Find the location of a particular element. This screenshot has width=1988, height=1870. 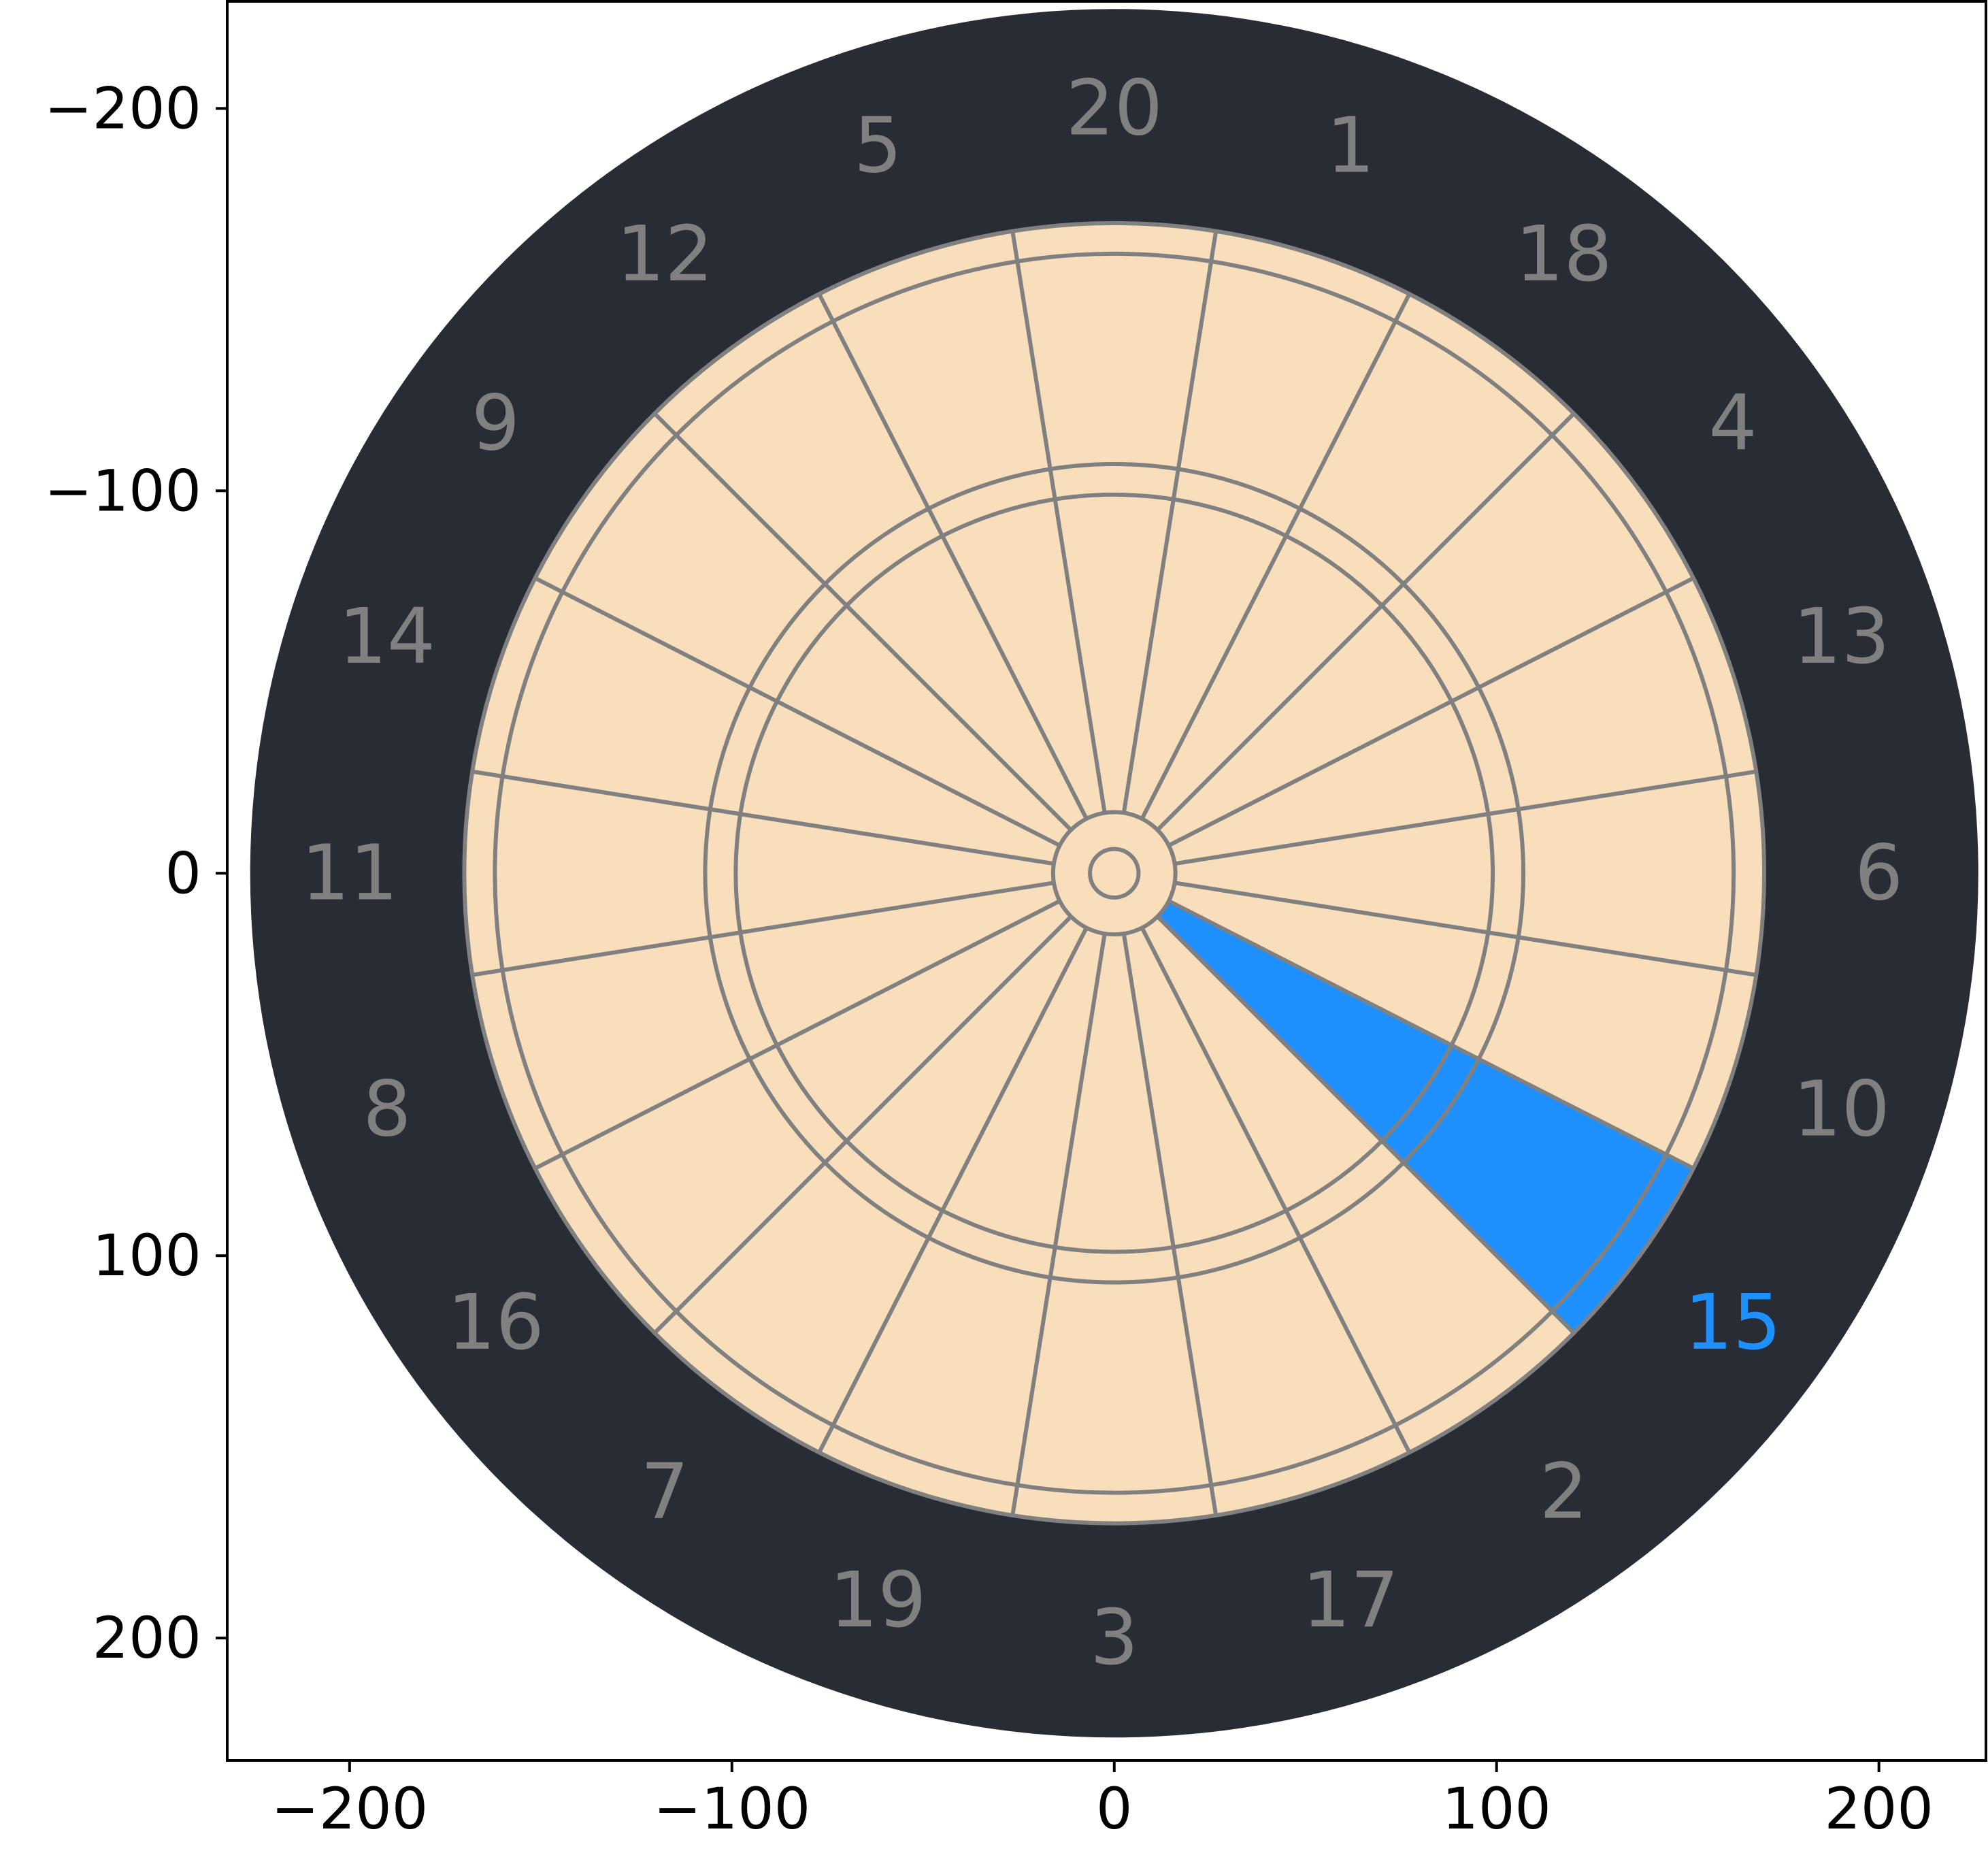

y-tick-label: −200 is located at coordinates (122, 108).